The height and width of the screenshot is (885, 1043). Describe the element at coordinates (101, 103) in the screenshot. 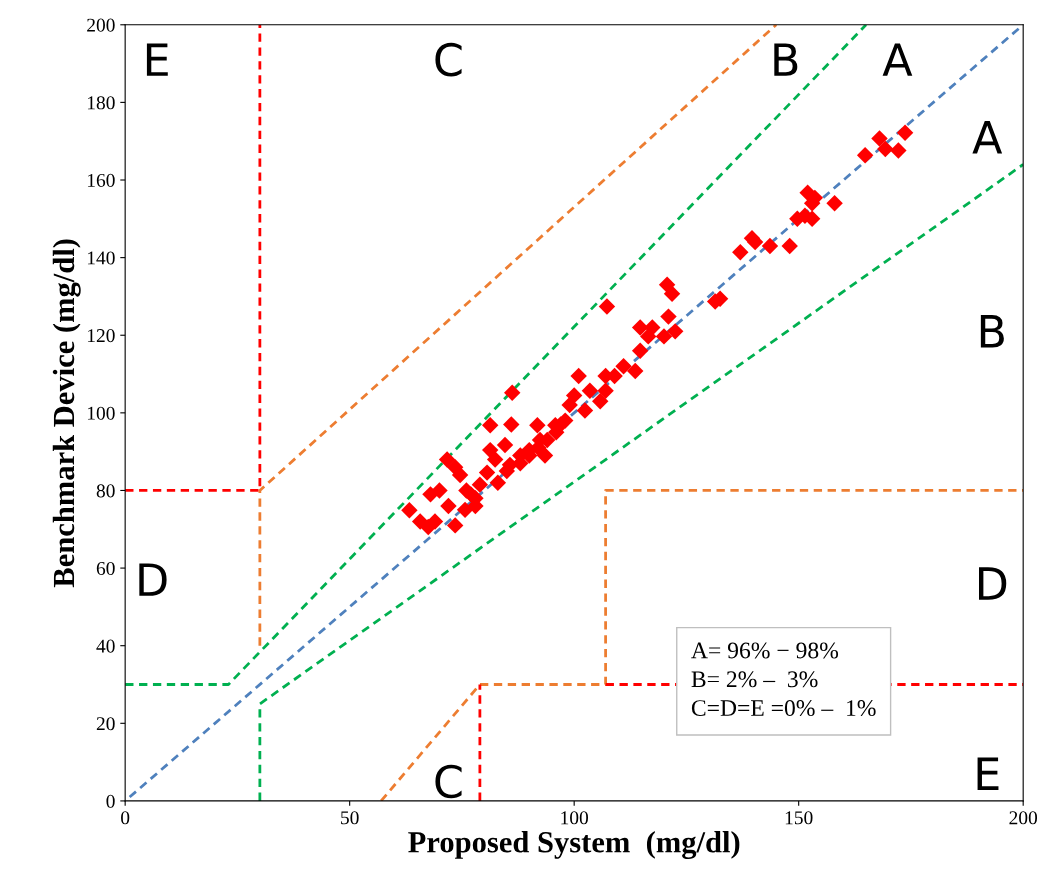

I see `y-tick-label: 180` at that location.